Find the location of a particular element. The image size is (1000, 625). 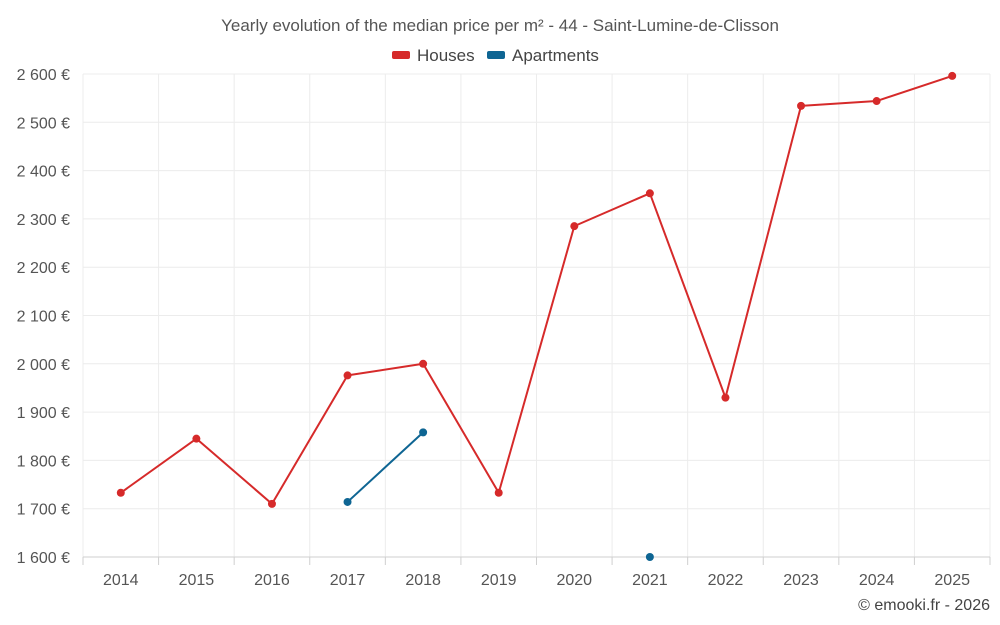

y-tick-label: 1 700 € is located at coordinates (43, 510).